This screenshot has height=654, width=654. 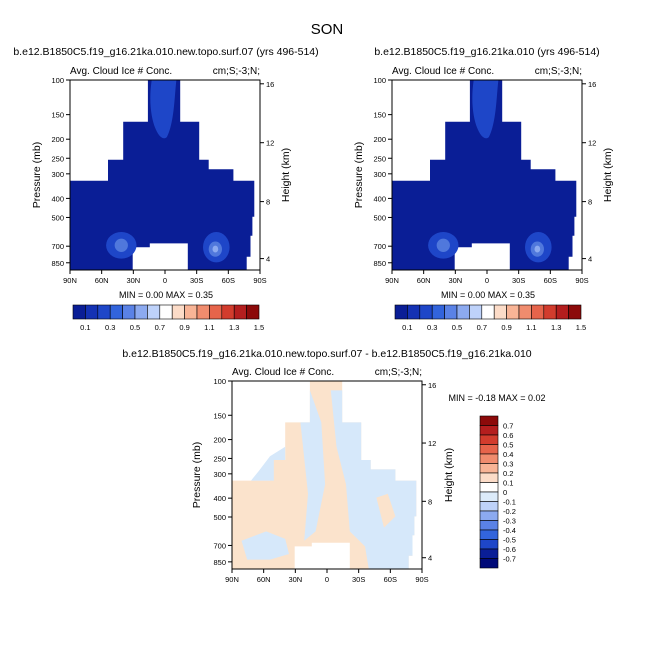 What do you see at coordinates (121, 245) in the screenshot?
I see `contour-blob-core` at bounding box center [121, 245].